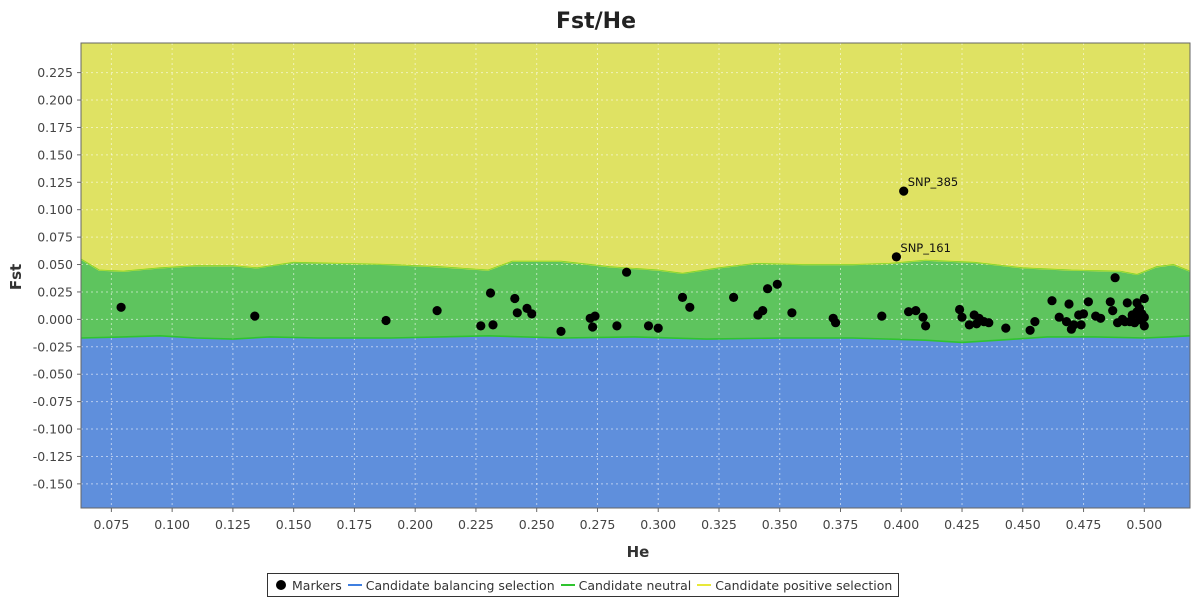 Image resolution: width=1192 pixels, height=599 pixels. I want to click on y-tick-label-6: 0.075, so click(55, 237).